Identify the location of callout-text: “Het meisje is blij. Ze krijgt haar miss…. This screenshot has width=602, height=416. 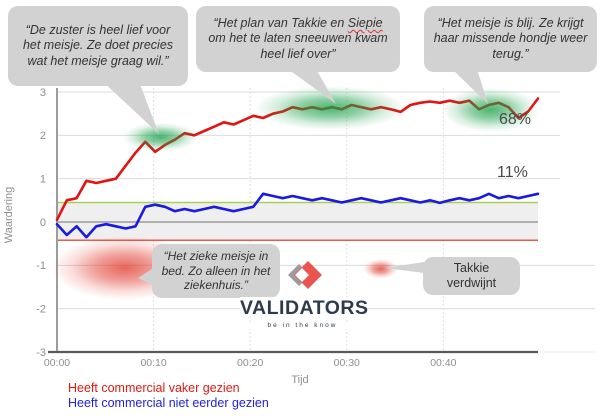
(510, 38).